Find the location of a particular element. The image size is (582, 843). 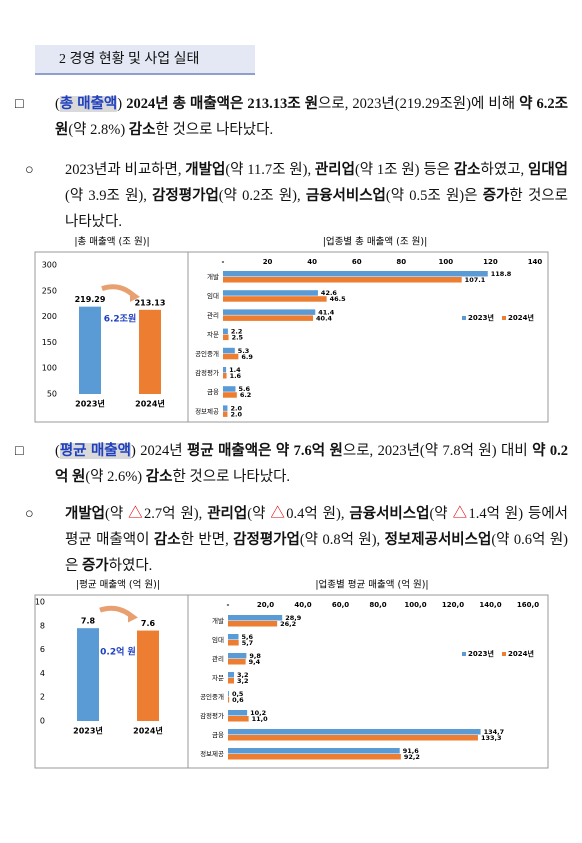

text-run: (약 1조 원) 등은 is located at coordinates (404, 170).